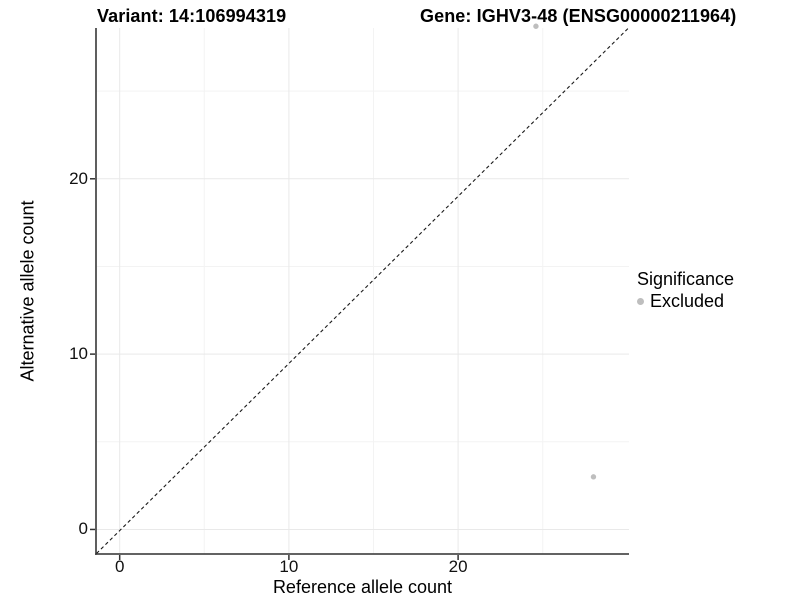 This screenshot has height=600, width=800. Describe the element at coordinates (578, 16) in the screenshot. I see `plot-title-gene: Gene: IGHV3-48 (ENSG00000211964)` at that location.